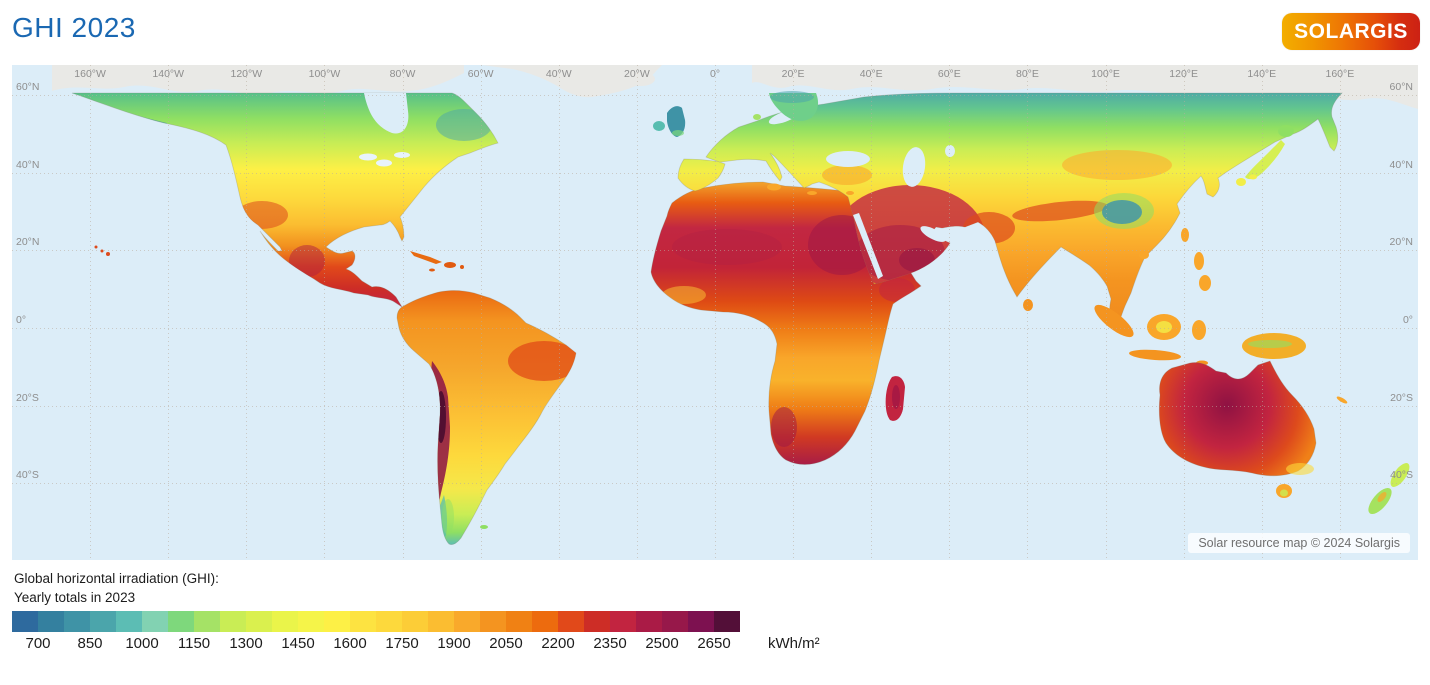 The image size is (1430, 685). Describe the element at coordinates (116, 578) in the screenshot. I see `legend-title-line1: Global horizontal irradiation (GHI):` at that location.